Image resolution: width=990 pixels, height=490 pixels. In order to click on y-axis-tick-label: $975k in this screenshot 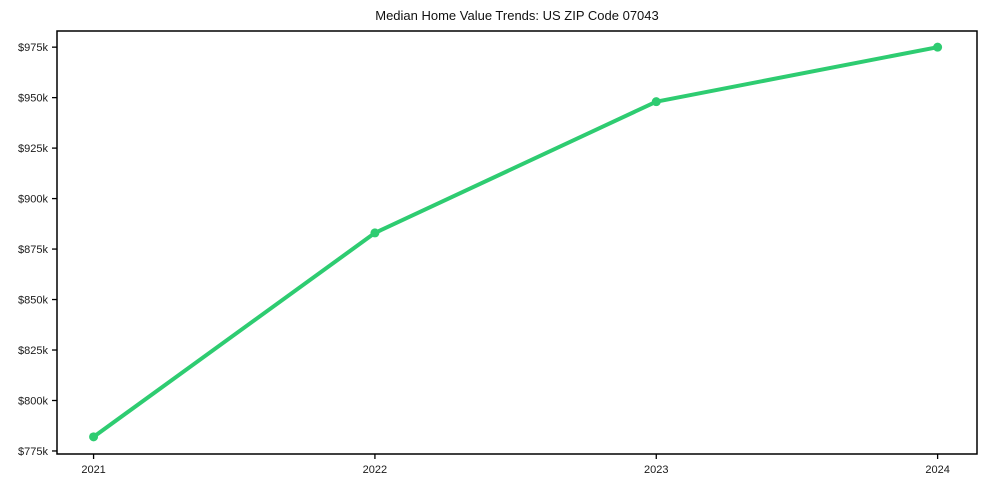, I will do `click(33, 48)`.